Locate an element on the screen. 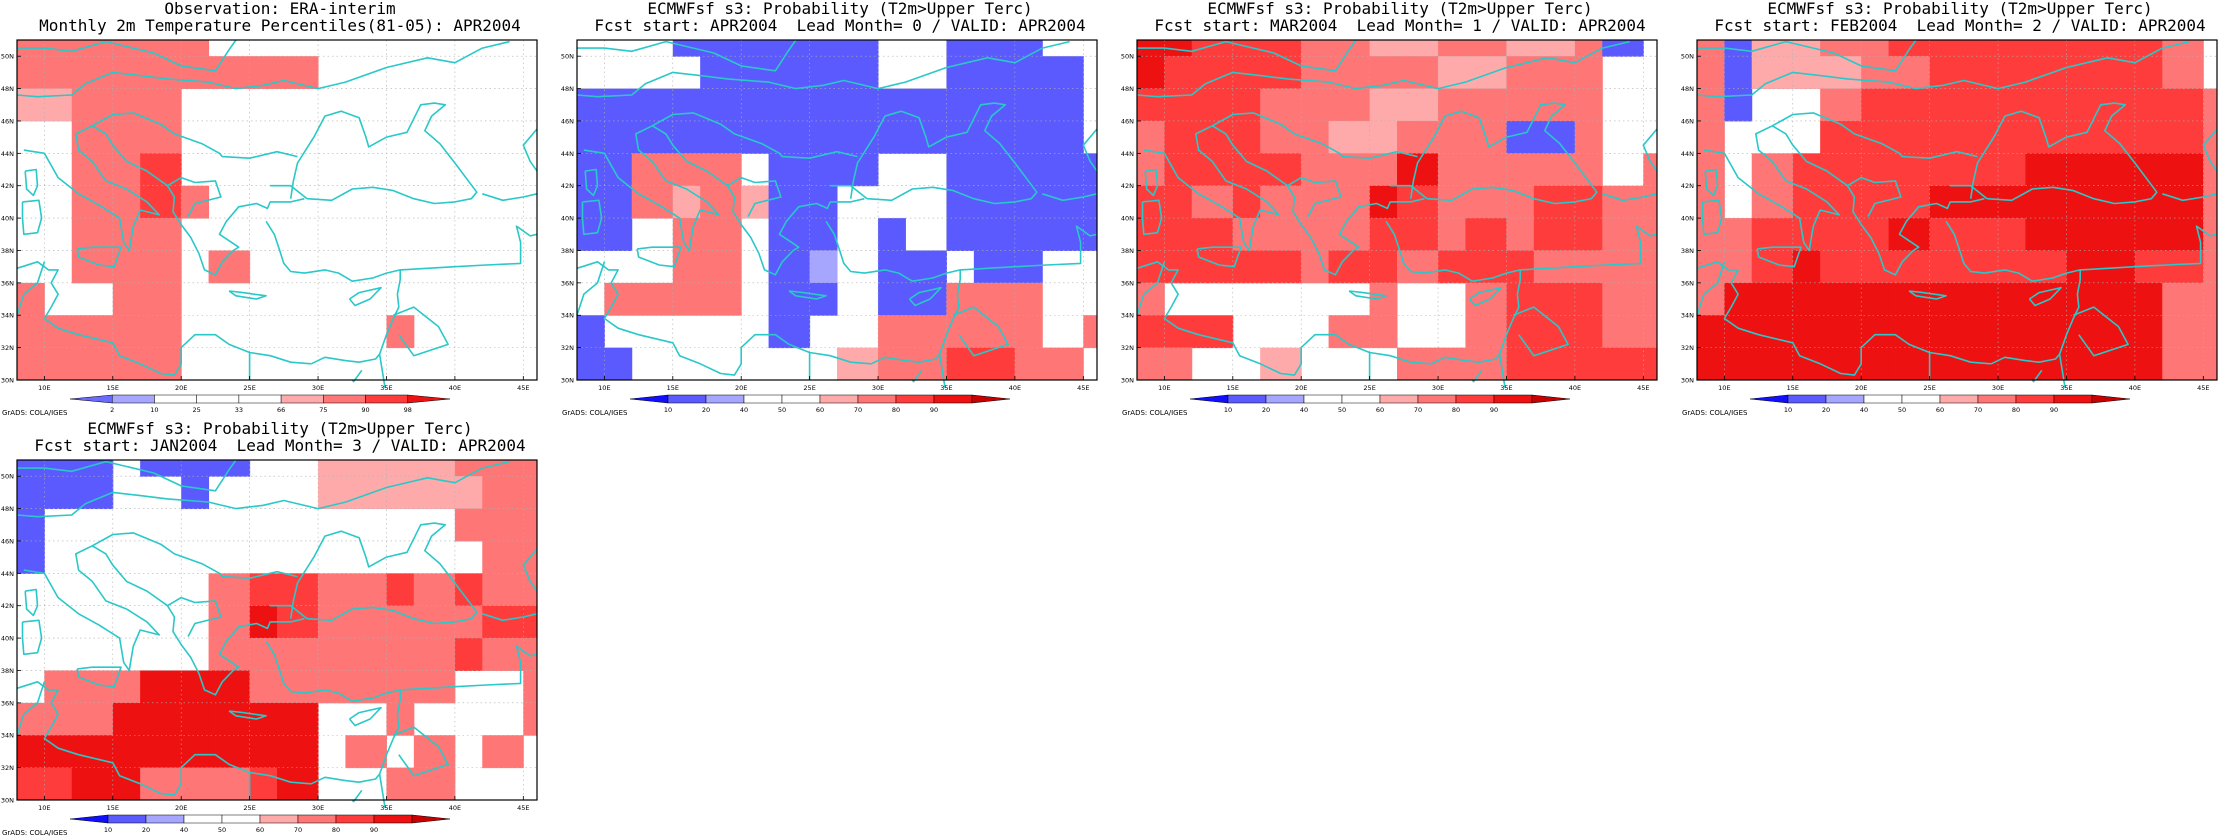 This screenshot has height=840, width=2240. lon-tick-label: 45E is located at coordinates (523, 808).